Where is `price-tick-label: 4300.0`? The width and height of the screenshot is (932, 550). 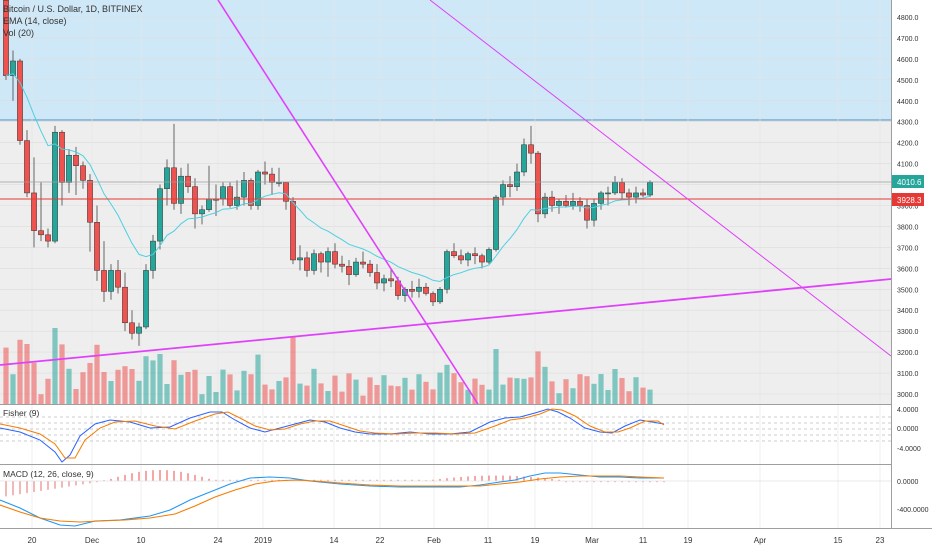 price-tick-label: 4300.0 is located at coordinates (908, 123).